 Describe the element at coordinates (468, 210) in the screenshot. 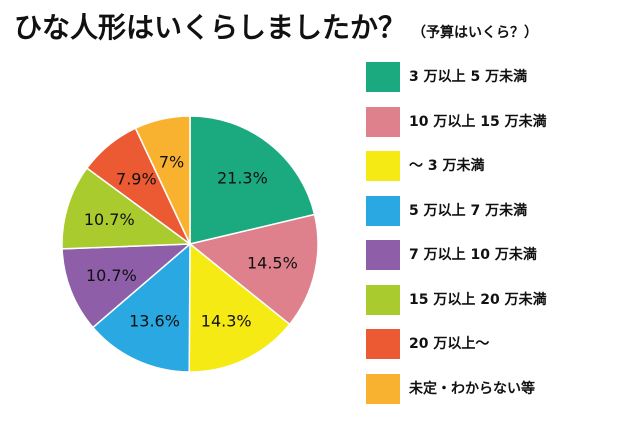

I see `legend-label: 5 万以上 7 万未満` at that location.